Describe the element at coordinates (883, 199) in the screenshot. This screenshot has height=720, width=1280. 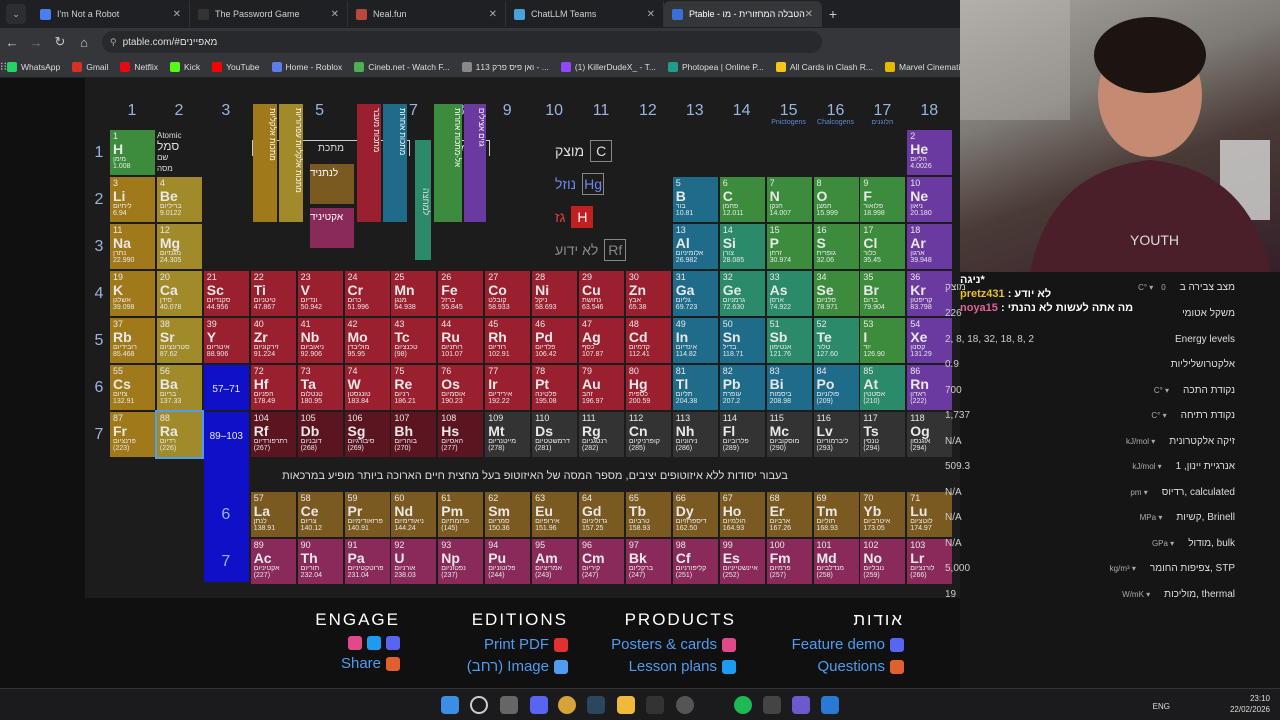
I see `element-cell: 9 F פלואור 18.998` at that location.